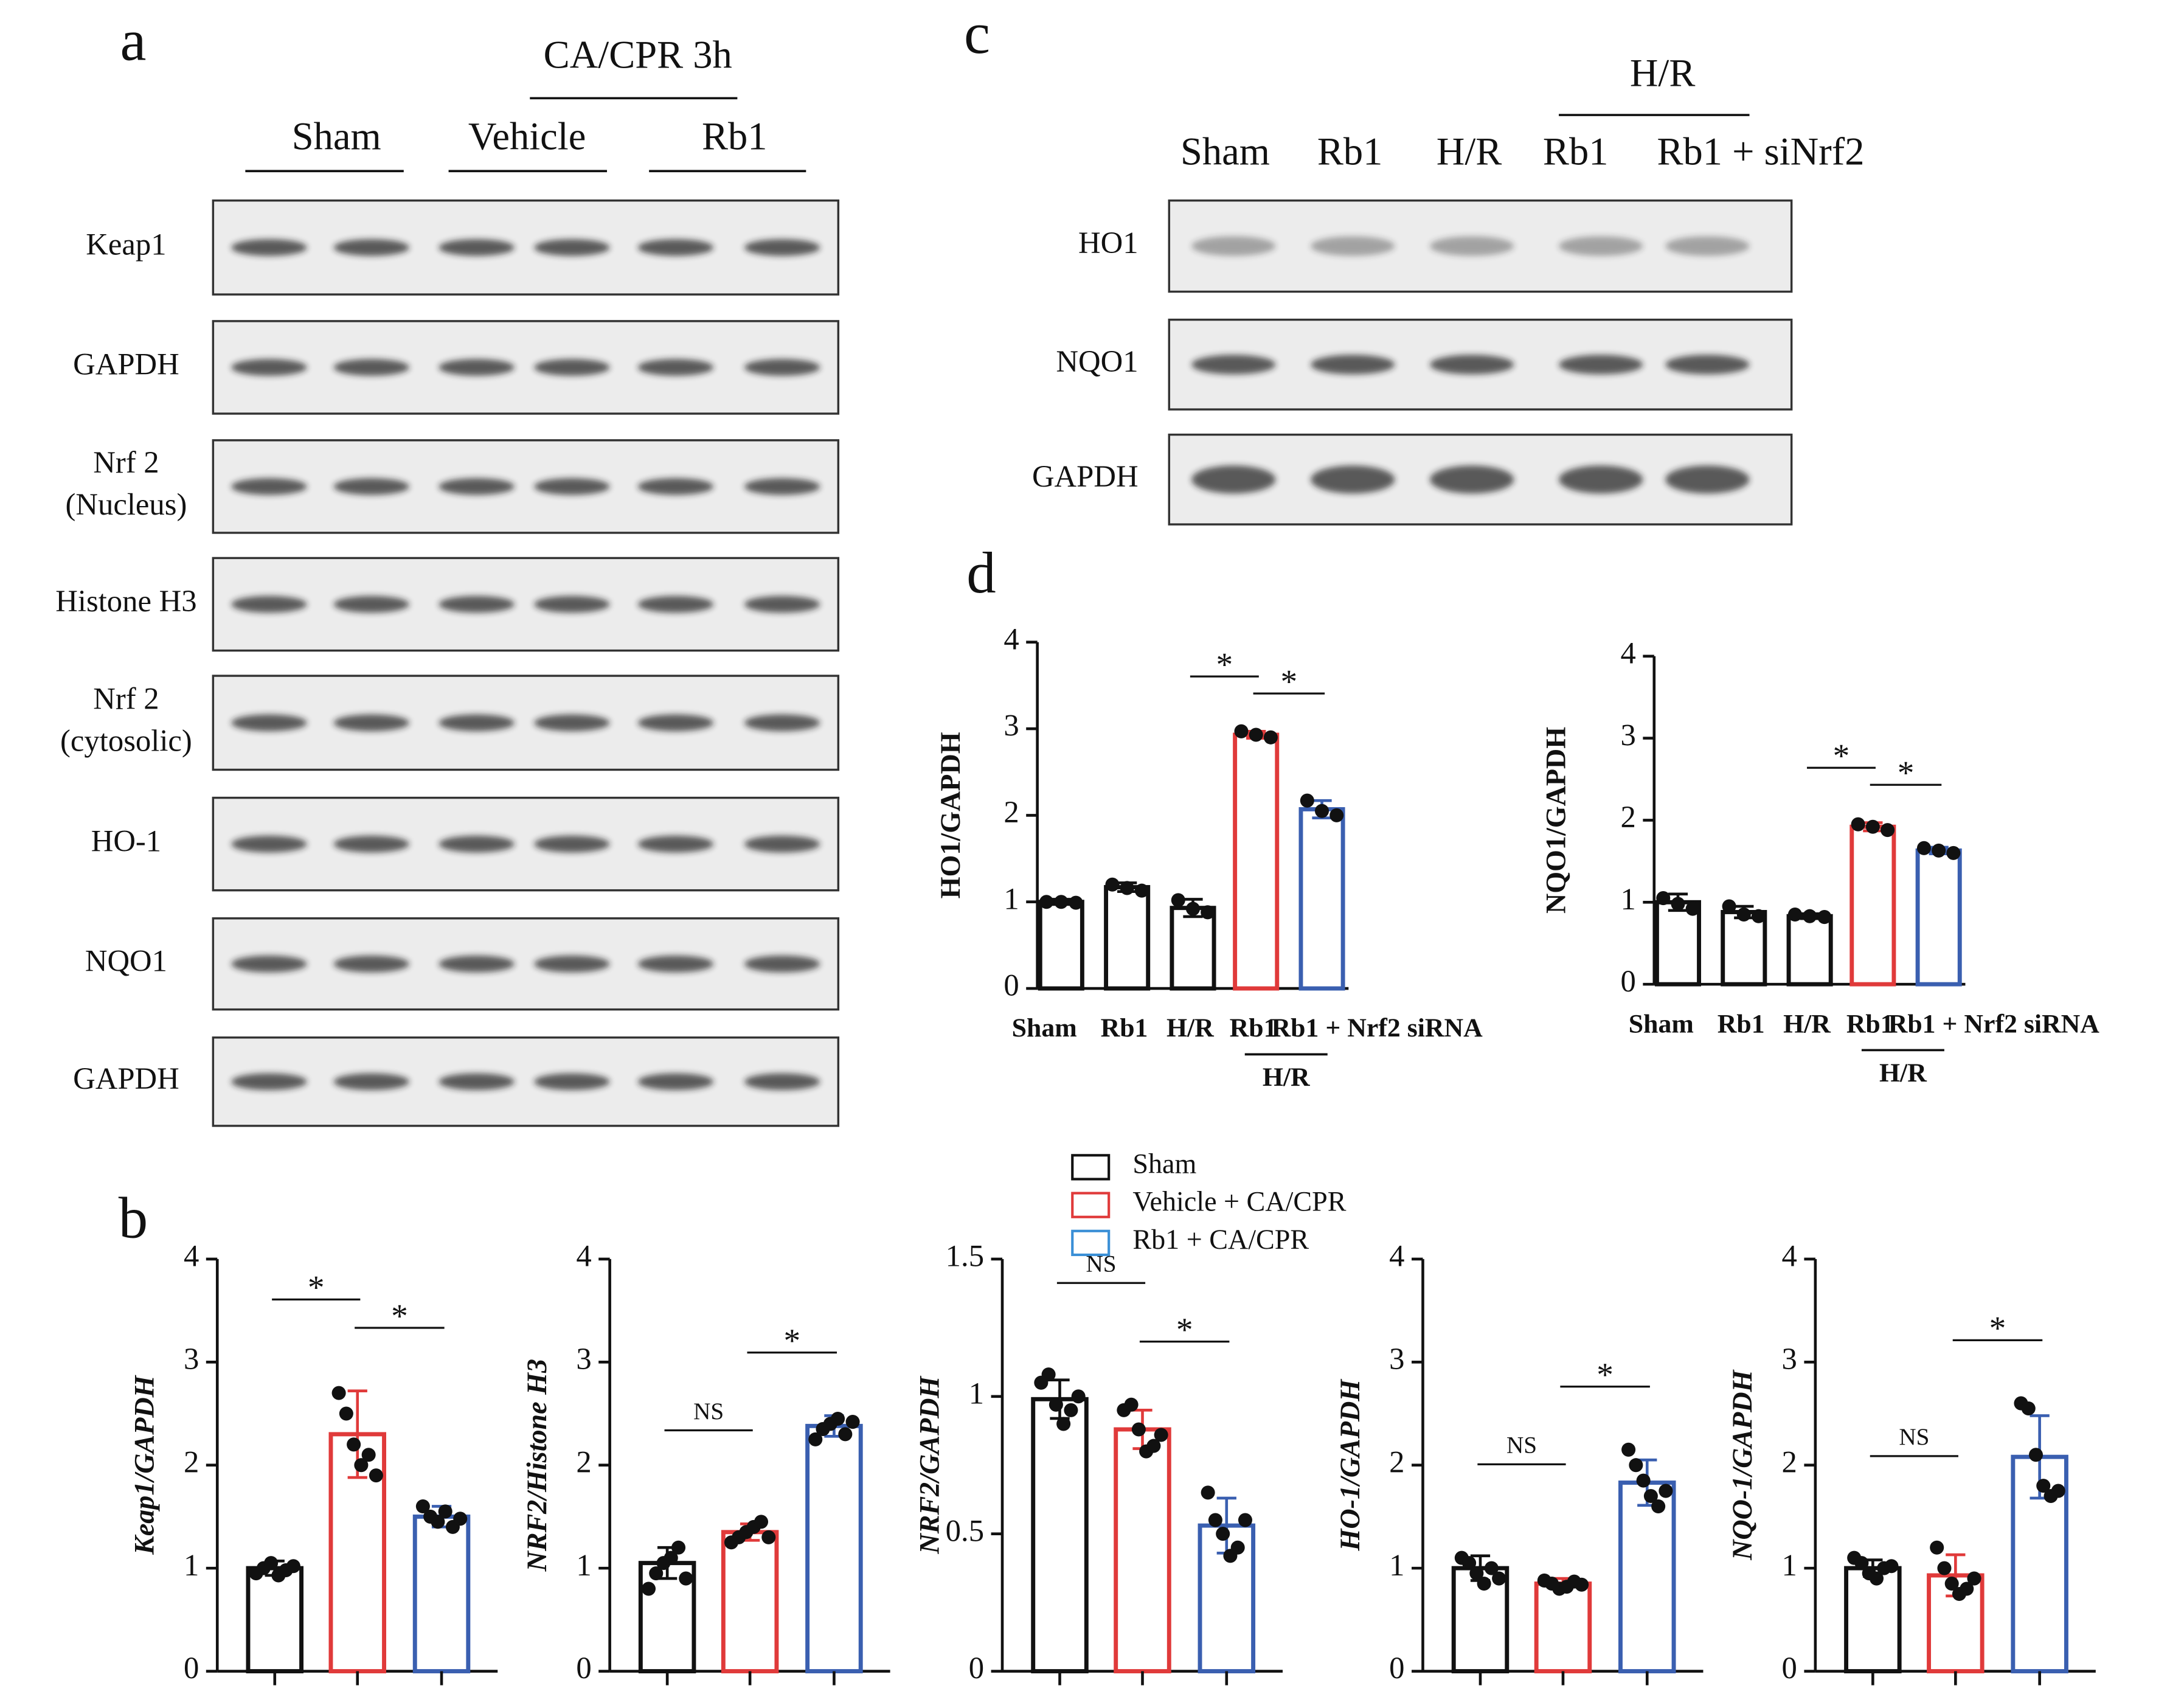 This screenshot has width=2170, height=1708. I want to click on row-label: Histone H3, so click(126, 601).